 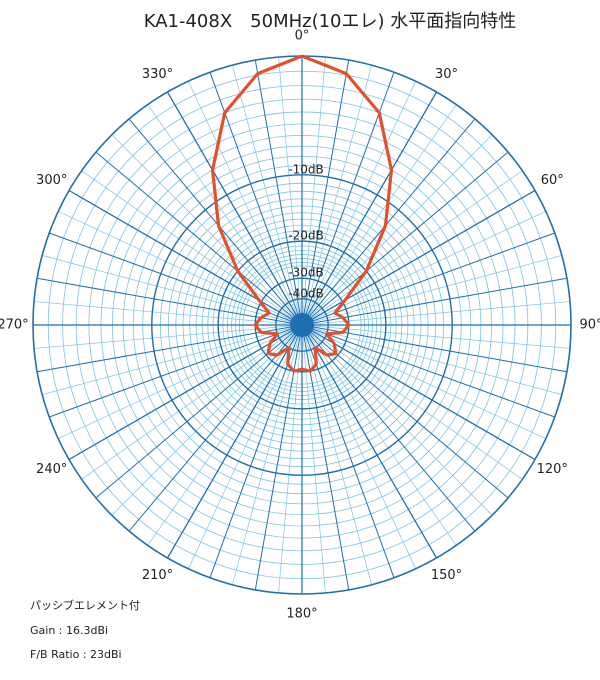 I want to click on pattern-line, so click(x=302, y=213).